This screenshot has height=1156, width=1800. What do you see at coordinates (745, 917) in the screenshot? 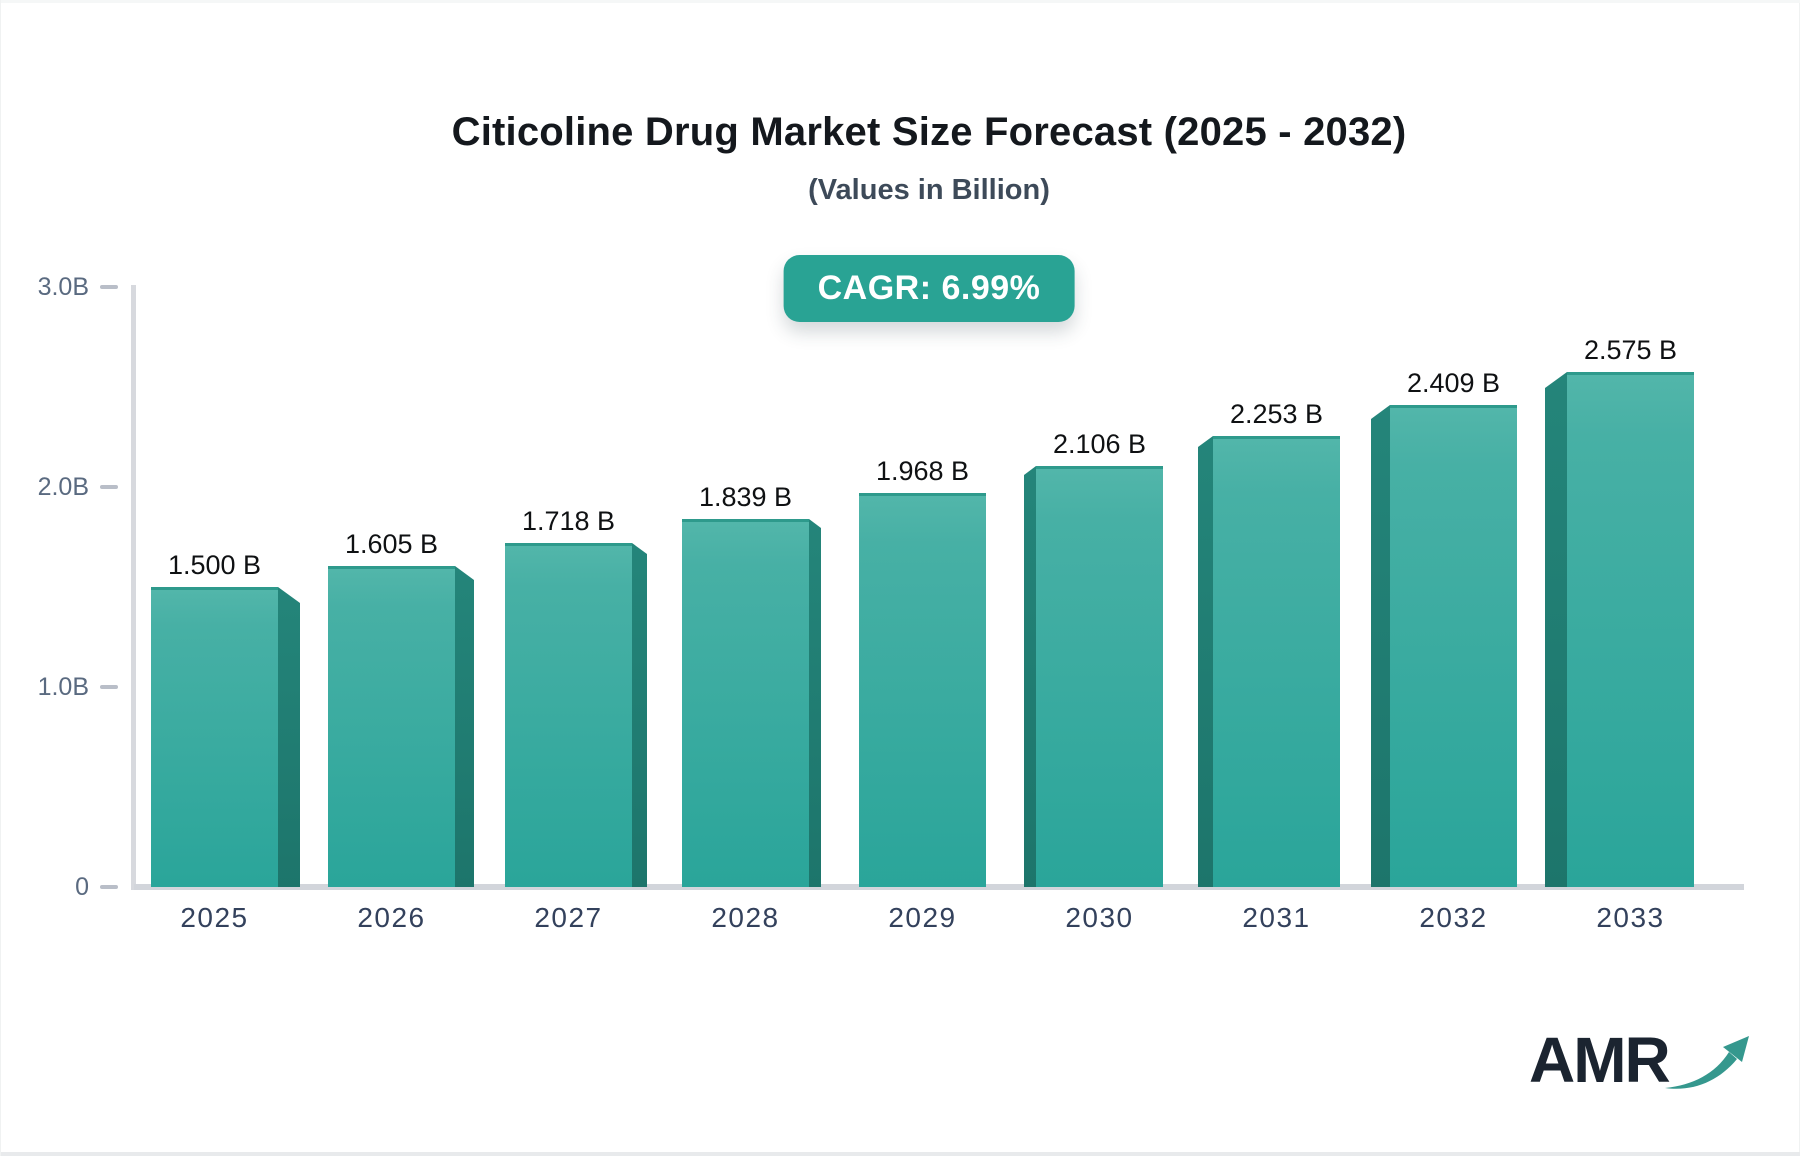
I see `x-tick-label-2028: 2028` at bounding box center [745, 917].